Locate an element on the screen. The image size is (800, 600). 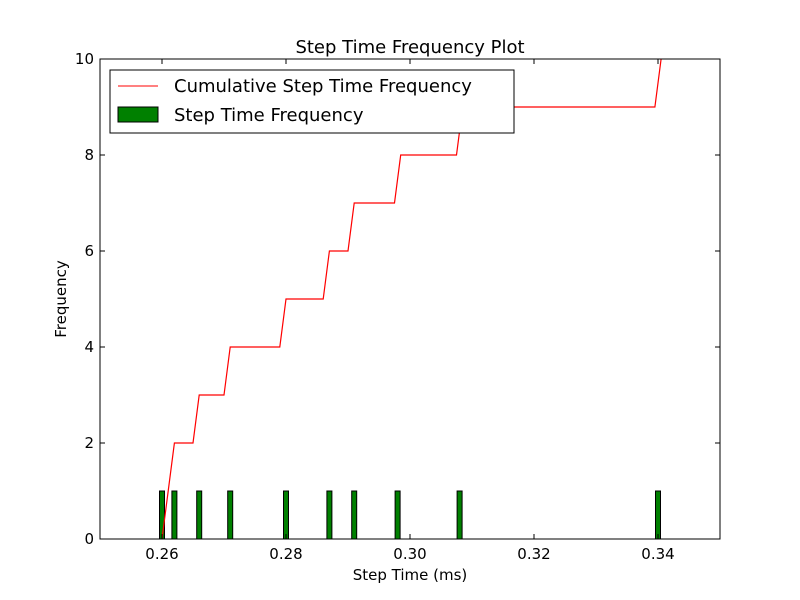
y-tick-label-0: 0 is located at coordinates (89, 539).